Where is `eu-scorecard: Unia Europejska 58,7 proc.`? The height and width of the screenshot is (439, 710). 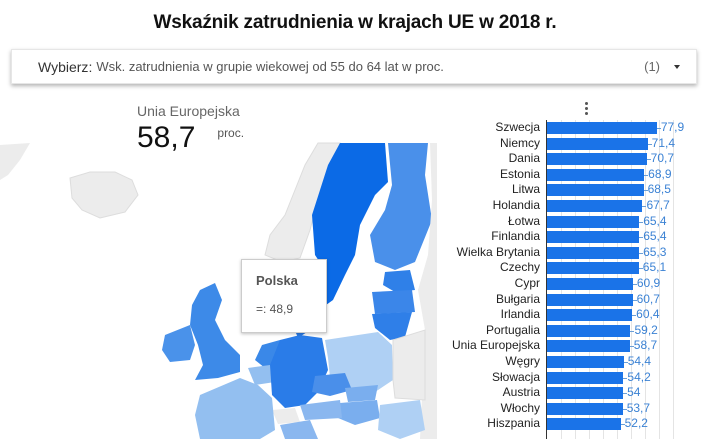
eu-scorecard: Unia Europejska 58,7 proc. is located at coordinates (190, 129).